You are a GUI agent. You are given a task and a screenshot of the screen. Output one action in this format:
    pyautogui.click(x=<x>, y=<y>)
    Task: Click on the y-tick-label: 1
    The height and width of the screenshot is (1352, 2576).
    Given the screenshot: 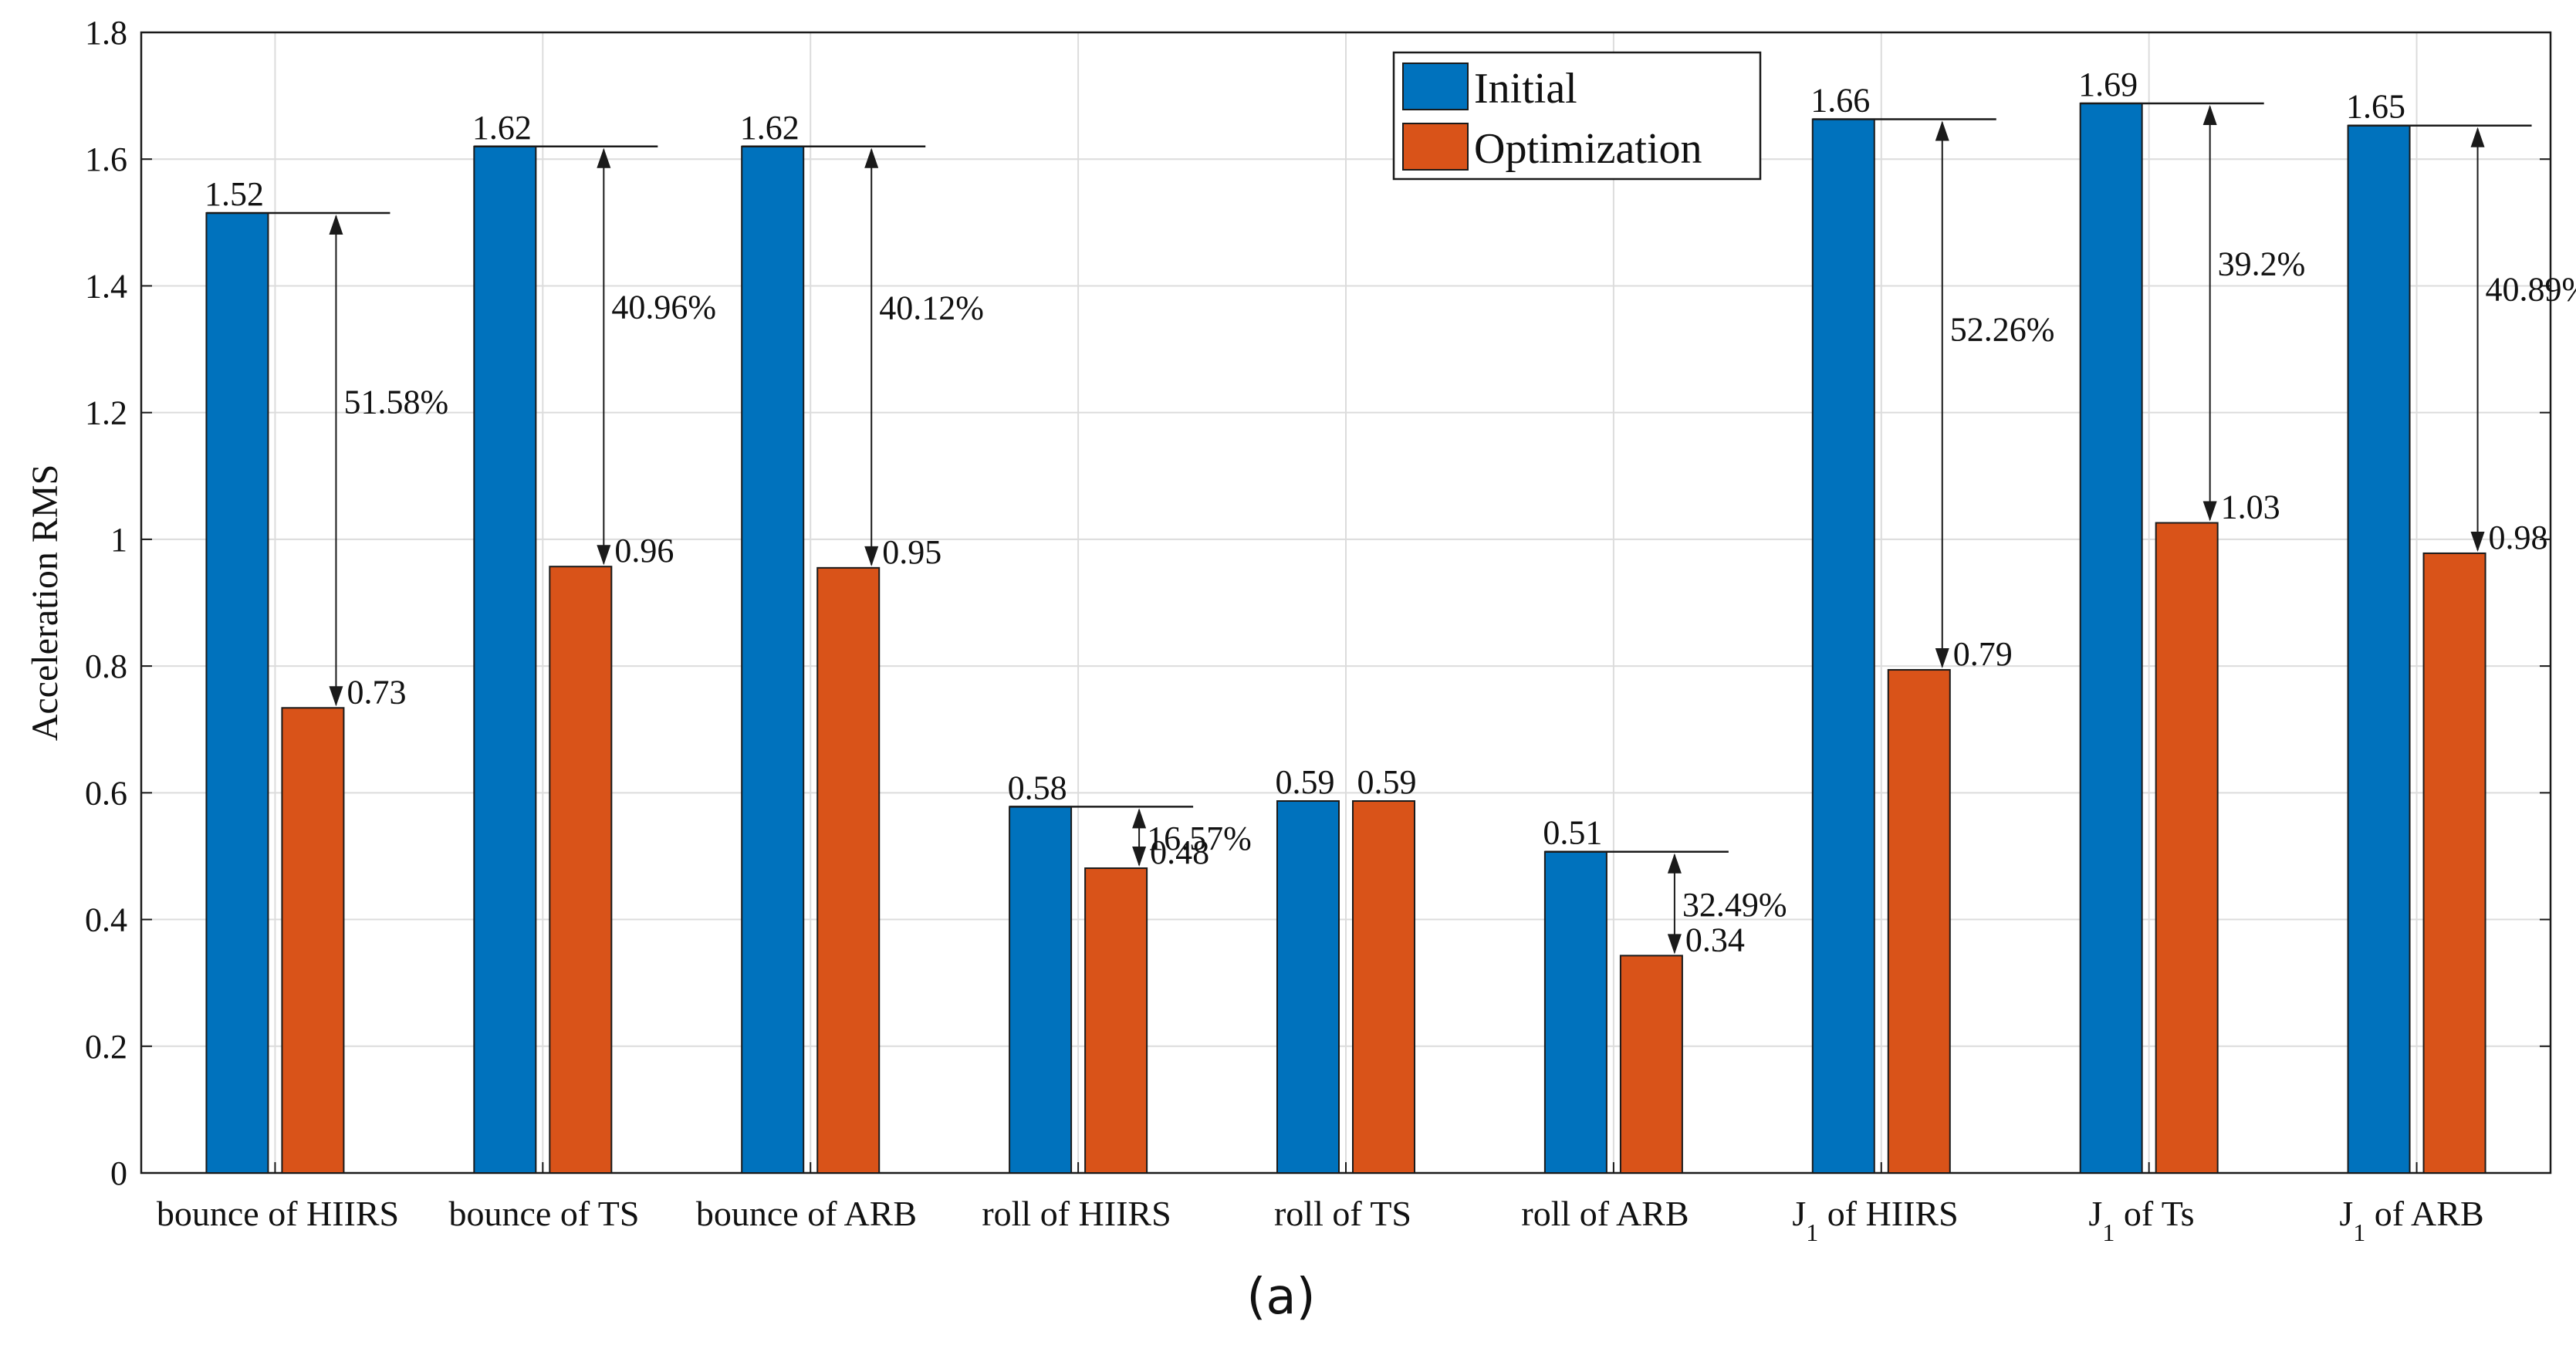 What is the action you would take?
    pyautogui.click(x=118, y=540)
    